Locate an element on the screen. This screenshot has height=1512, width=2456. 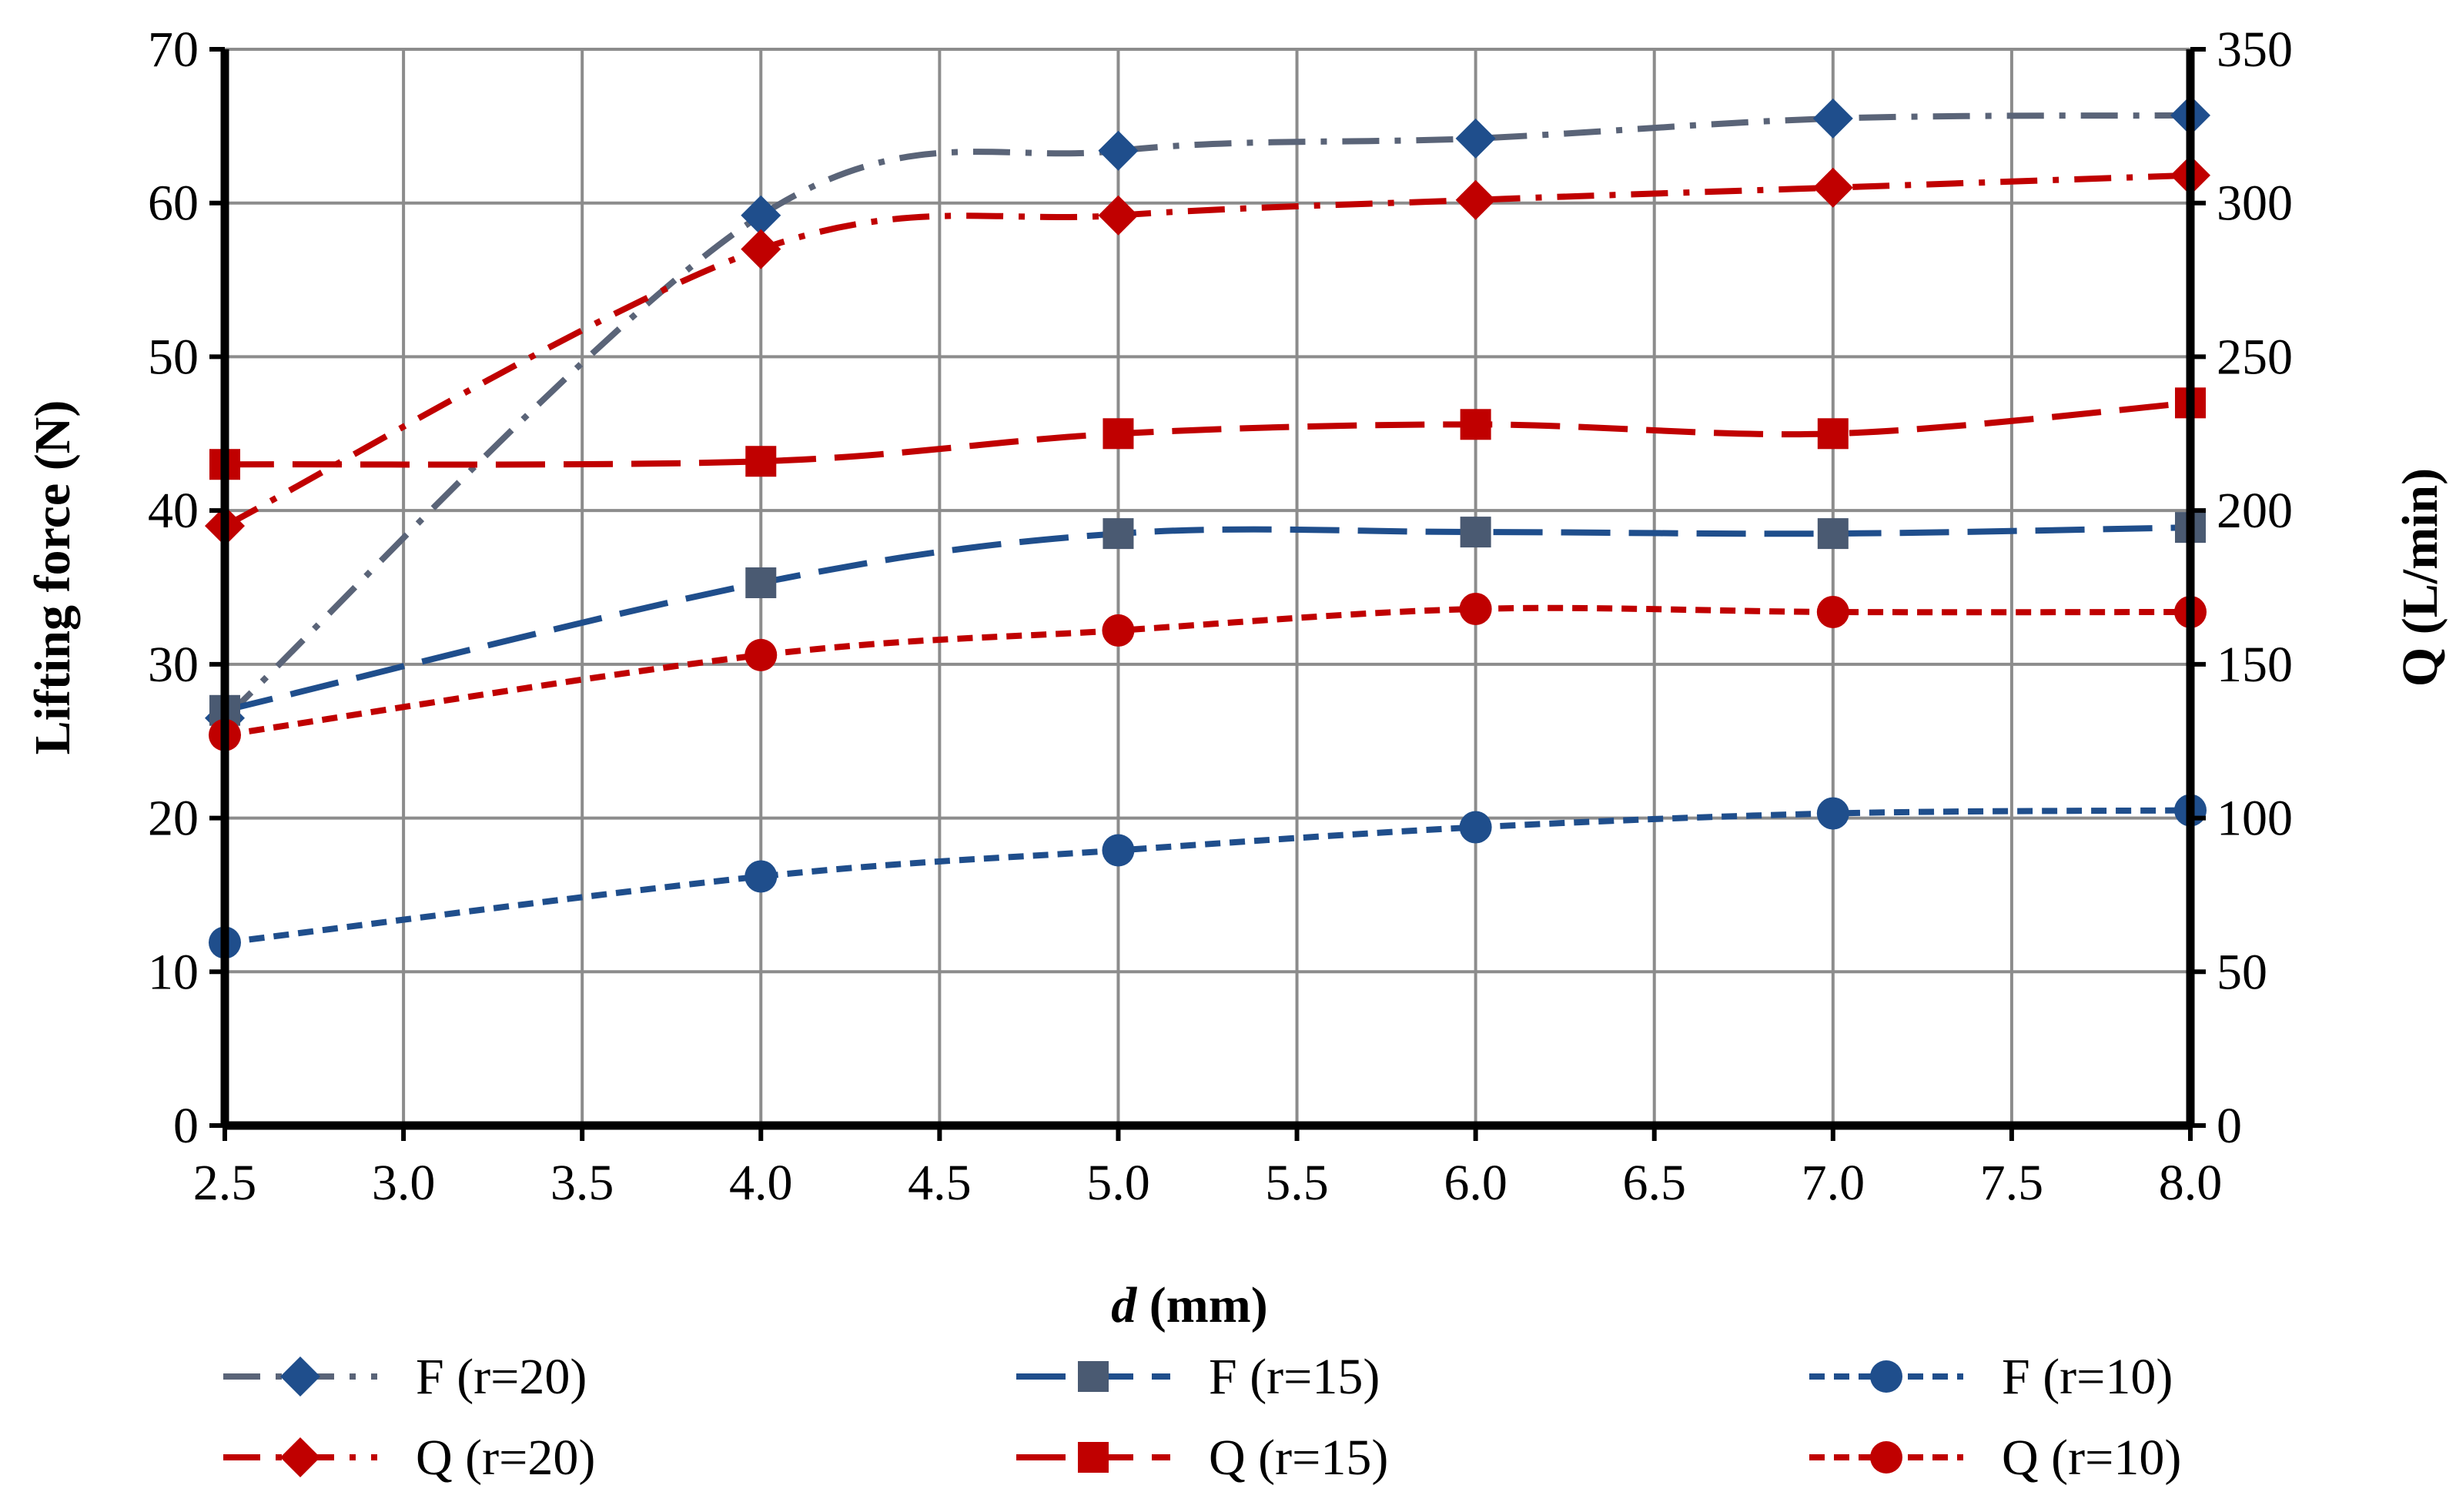
x-tick-label: 5.5 is located at coordinates (1297, 1183).